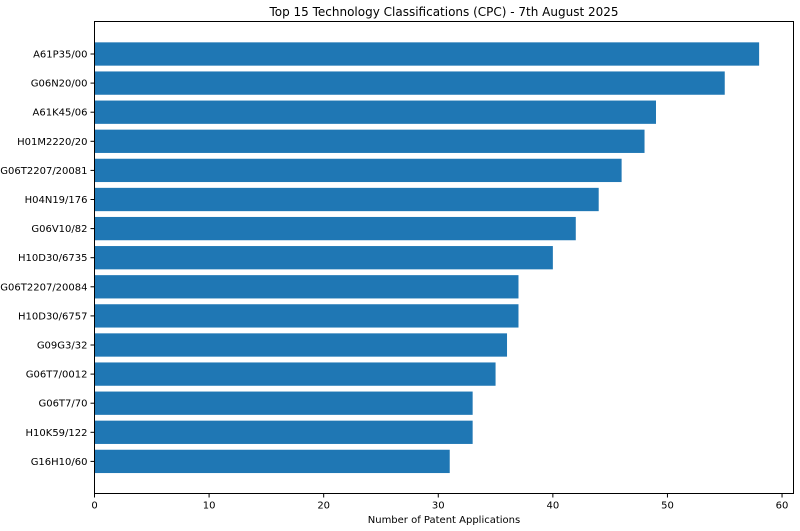  What do you see at coordinates (52, 142) in the screenshot?
I see `y-tick-label: H01M2220/20` at bounding box center [52, 142].